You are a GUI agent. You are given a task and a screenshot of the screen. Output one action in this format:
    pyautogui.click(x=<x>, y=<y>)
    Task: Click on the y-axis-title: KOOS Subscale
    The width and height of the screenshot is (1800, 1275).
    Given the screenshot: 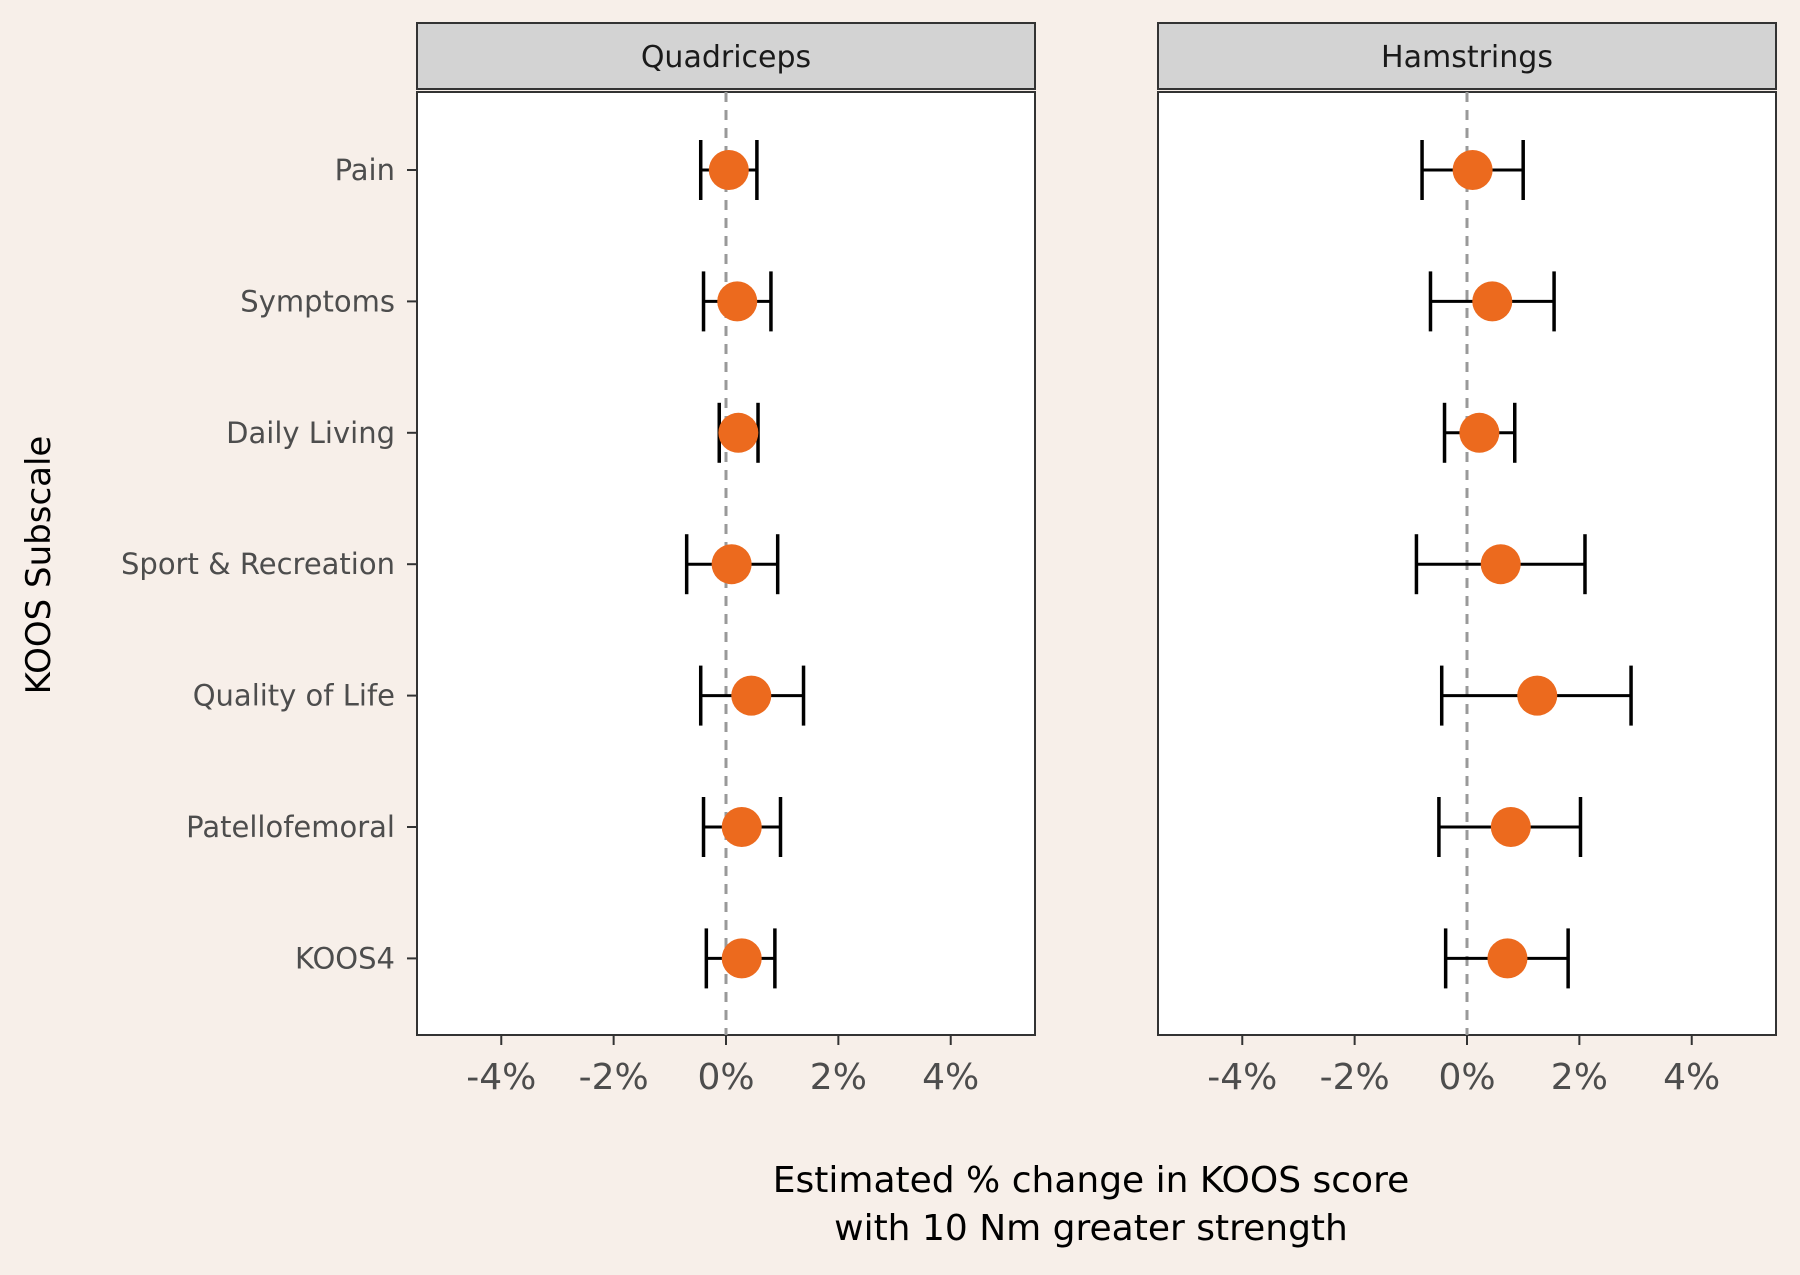 What is the action you would take?
    pyautogui.click(x=39, y=565)
    